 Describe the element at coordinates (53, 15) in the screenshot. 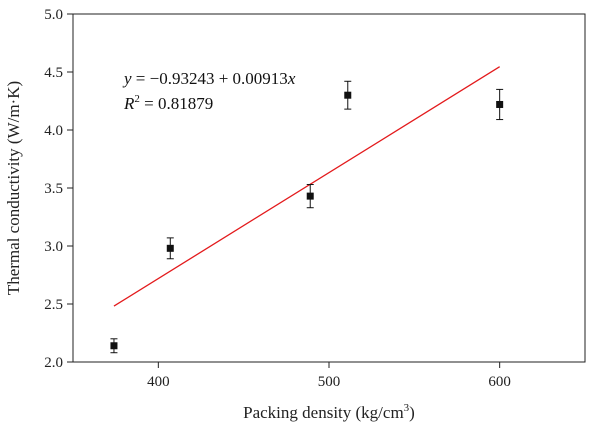

I see `y-tick-label-6: 5.0` at that location.